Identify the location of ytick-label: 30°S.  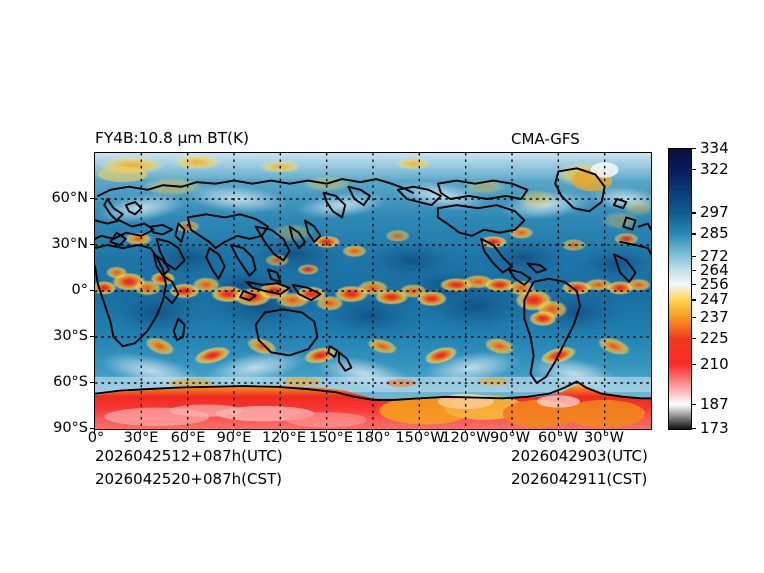
(70, 336).